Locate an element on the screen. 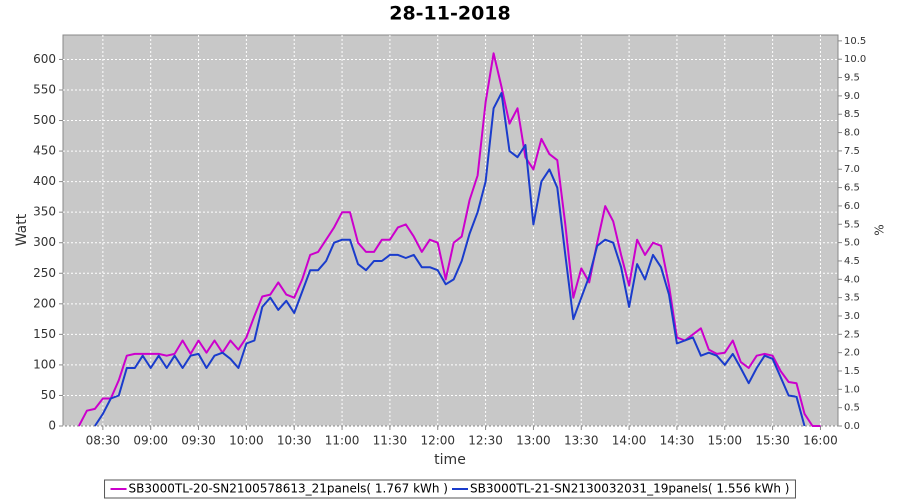  x-tick-label: 12:30 is located at coordinates (485, 441).